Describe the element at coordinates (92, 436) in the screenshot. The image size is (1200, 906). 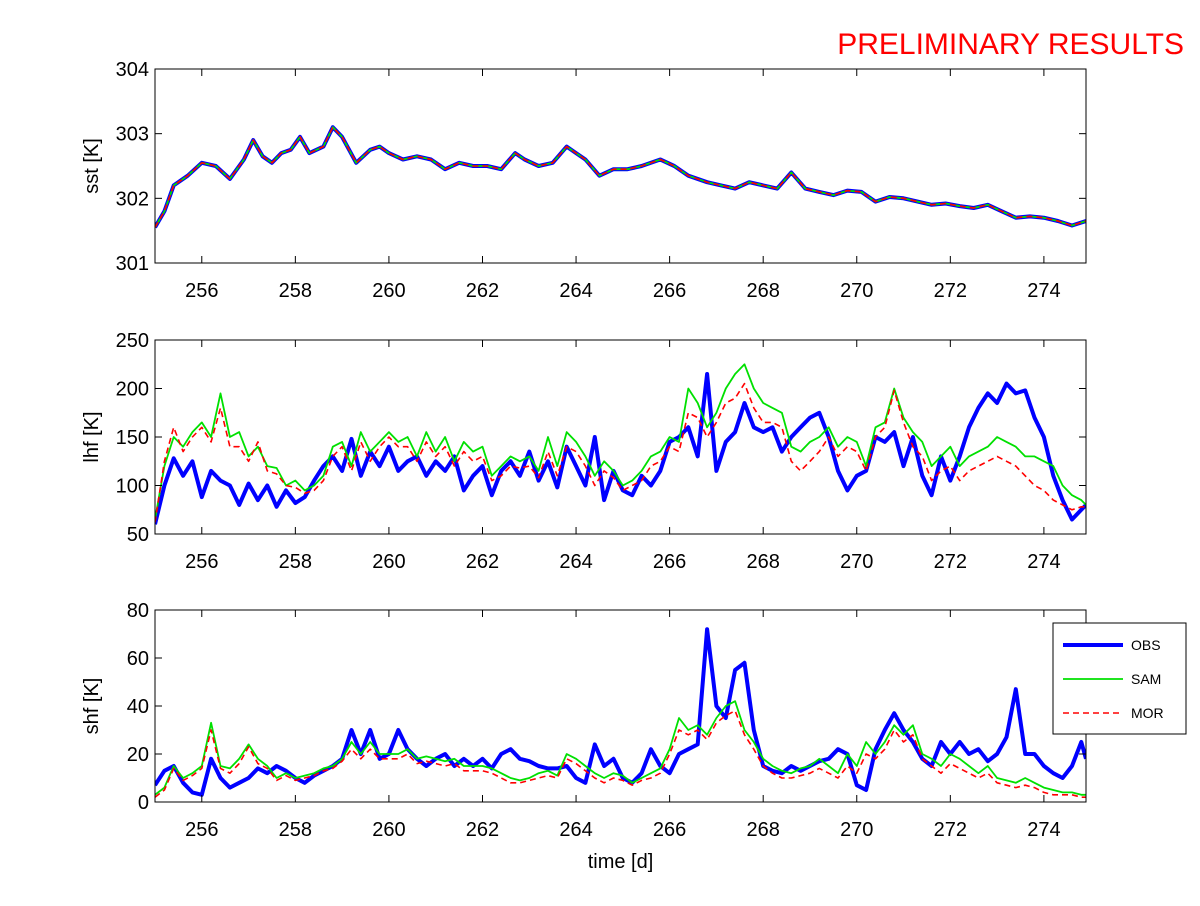
I see `y-axis-label: lhf [K]` at that location.